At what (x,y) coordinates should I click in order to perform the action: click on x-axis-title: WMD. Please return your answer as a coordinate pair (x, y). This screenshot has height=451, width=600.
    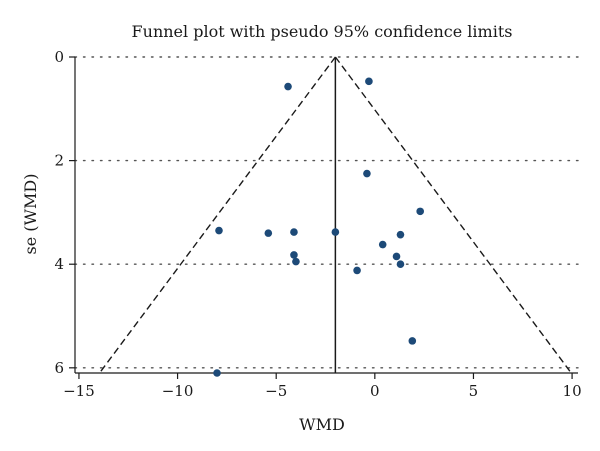
    Looking at the image, I should click on (322, 424).